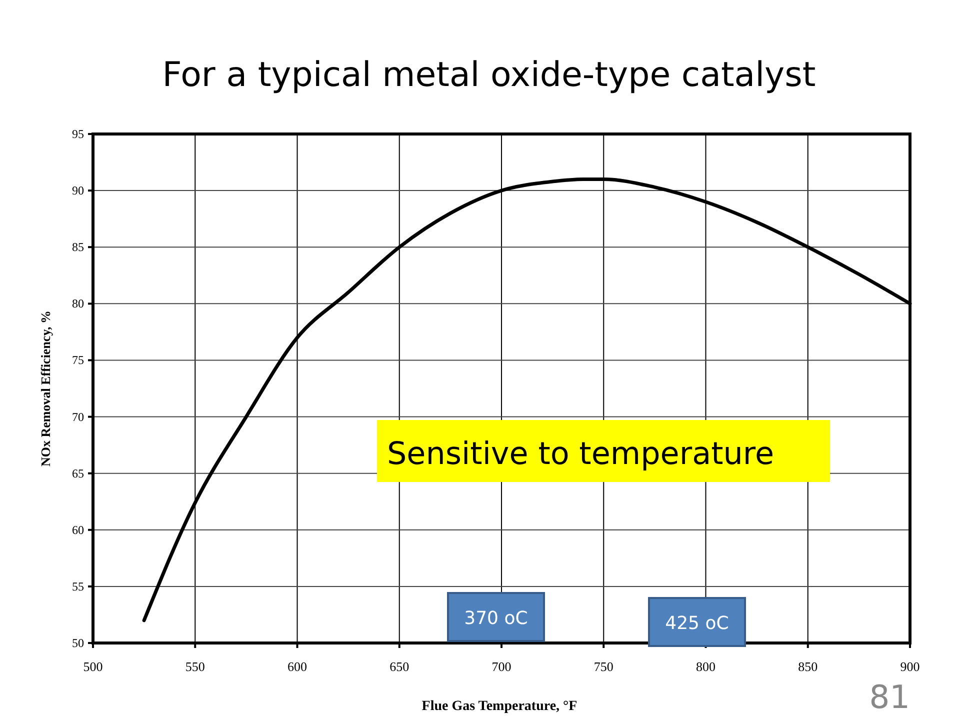 The image size is (954, 722). Describe the element at coordinates (78, 360) in the screenshot. I see `y-tick-label: 75` at that location.